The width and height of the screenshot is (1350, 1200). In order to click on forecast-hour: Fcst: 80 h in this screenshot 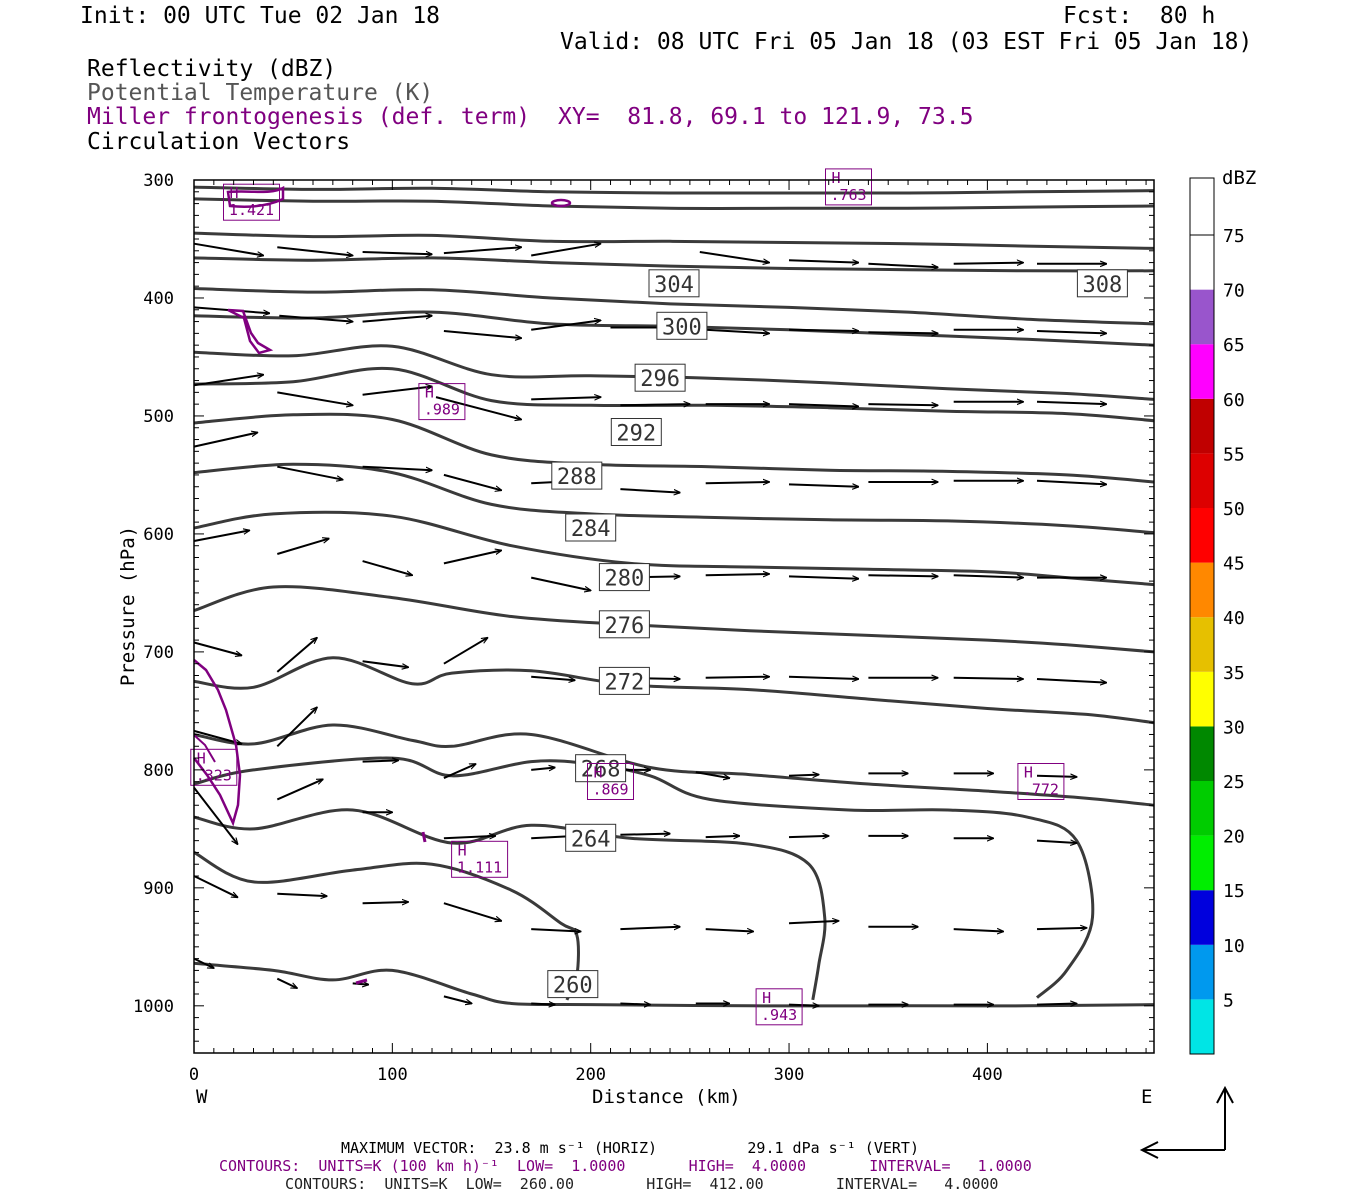, I will do `click(1139, 16)`.